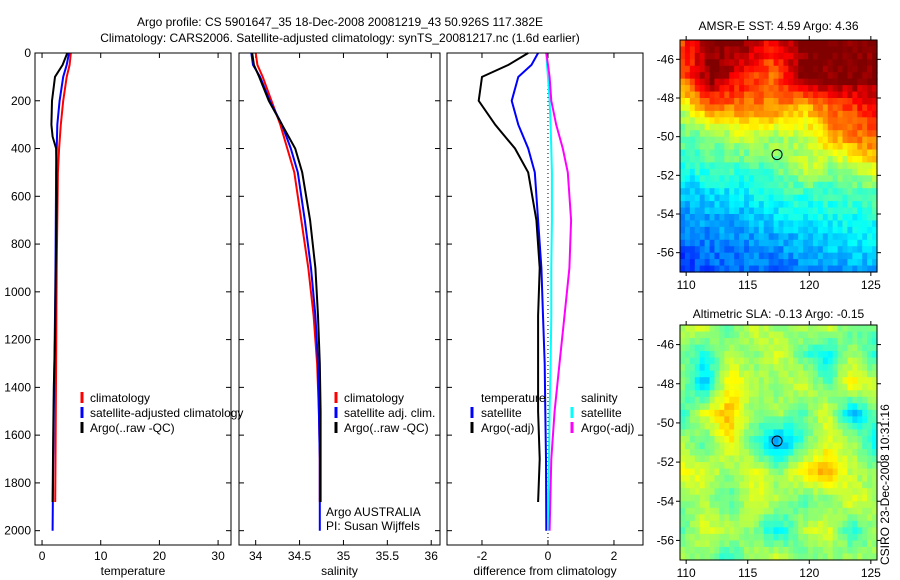 This screenshot has height=580, width=900. What do you see at coordinates (339, 571) in the screenshot?
I see `x-axis-label: salinity` at bounding box center [339, 571].